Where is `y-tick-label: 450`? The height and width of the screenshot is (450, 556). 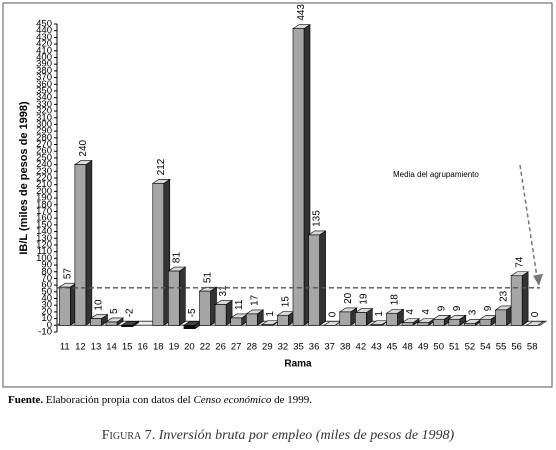
y-tick-label: 450 is located at coordinates (44, 24).